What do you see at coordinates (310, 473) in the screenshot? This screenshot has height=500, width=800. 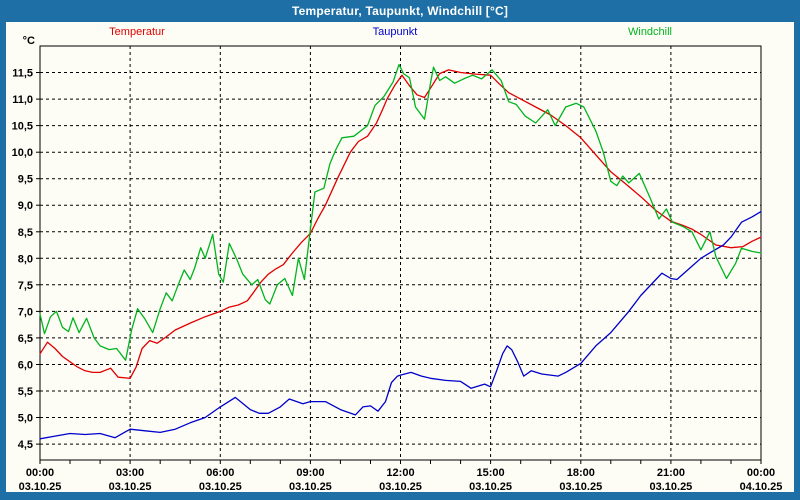 I see `x-tick-time-label: 09:00` at bounding box center [310, 473].